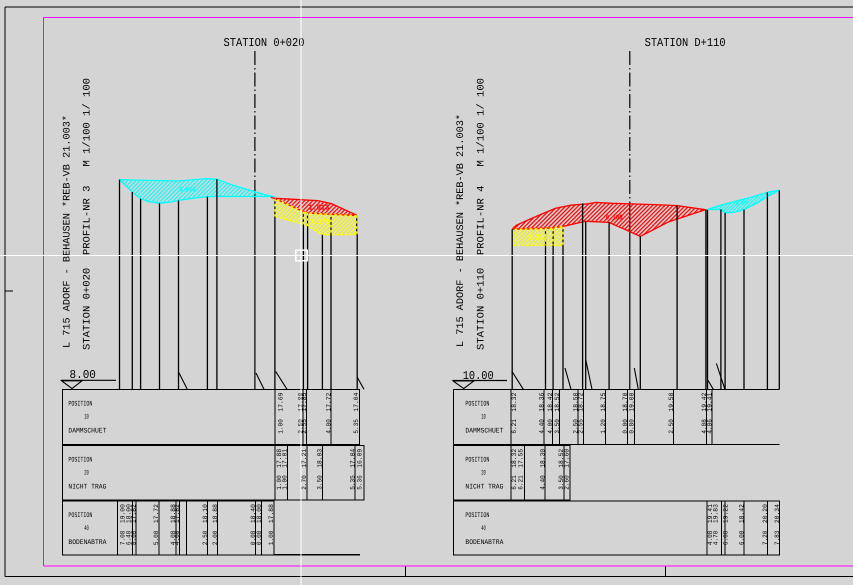 Image resolution: width=853 pixels, height=585 pixels. Describe the element at coordinates (543, 458) in the screenshot. I see `svg-text: 18.30` at that location.